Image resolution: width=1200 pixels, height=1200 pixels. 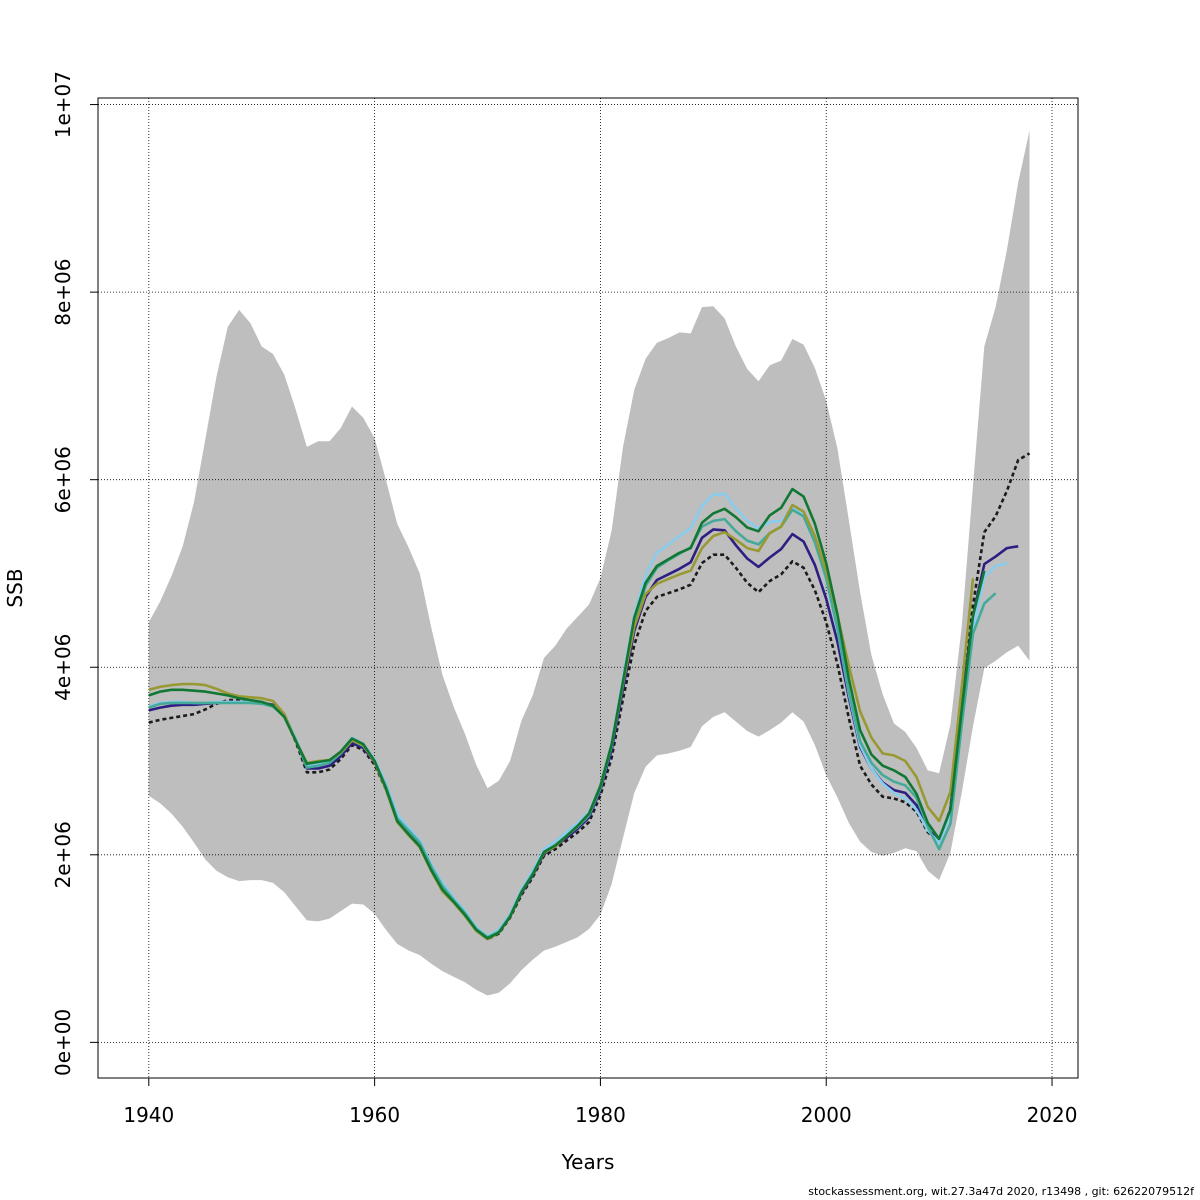 What do you see at coordinates (826, 1115) in the screenshot?
I see `x-tick-label: 2000` at bounding box center [826, 1115].